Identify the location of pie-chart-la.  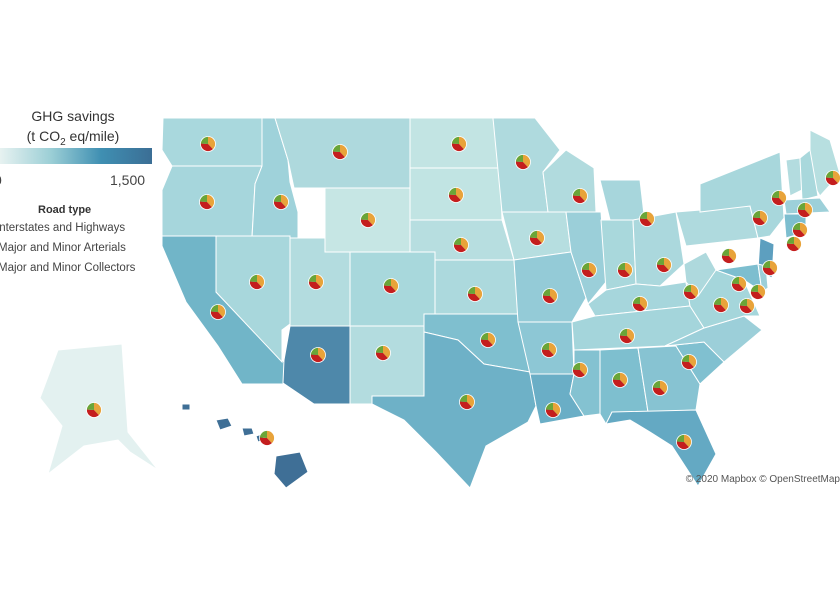
(553, 410).